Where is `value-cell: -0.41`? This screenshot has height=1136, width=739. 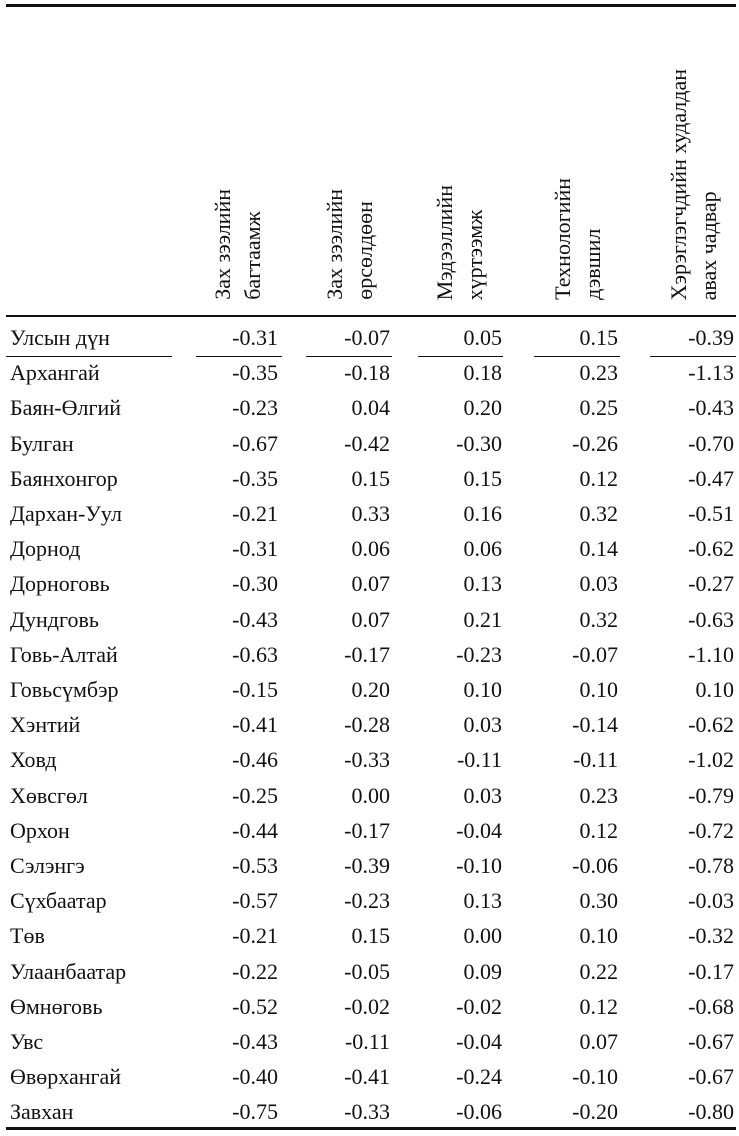
value-cell: -0.41 is located at coordinates (367, 1076).